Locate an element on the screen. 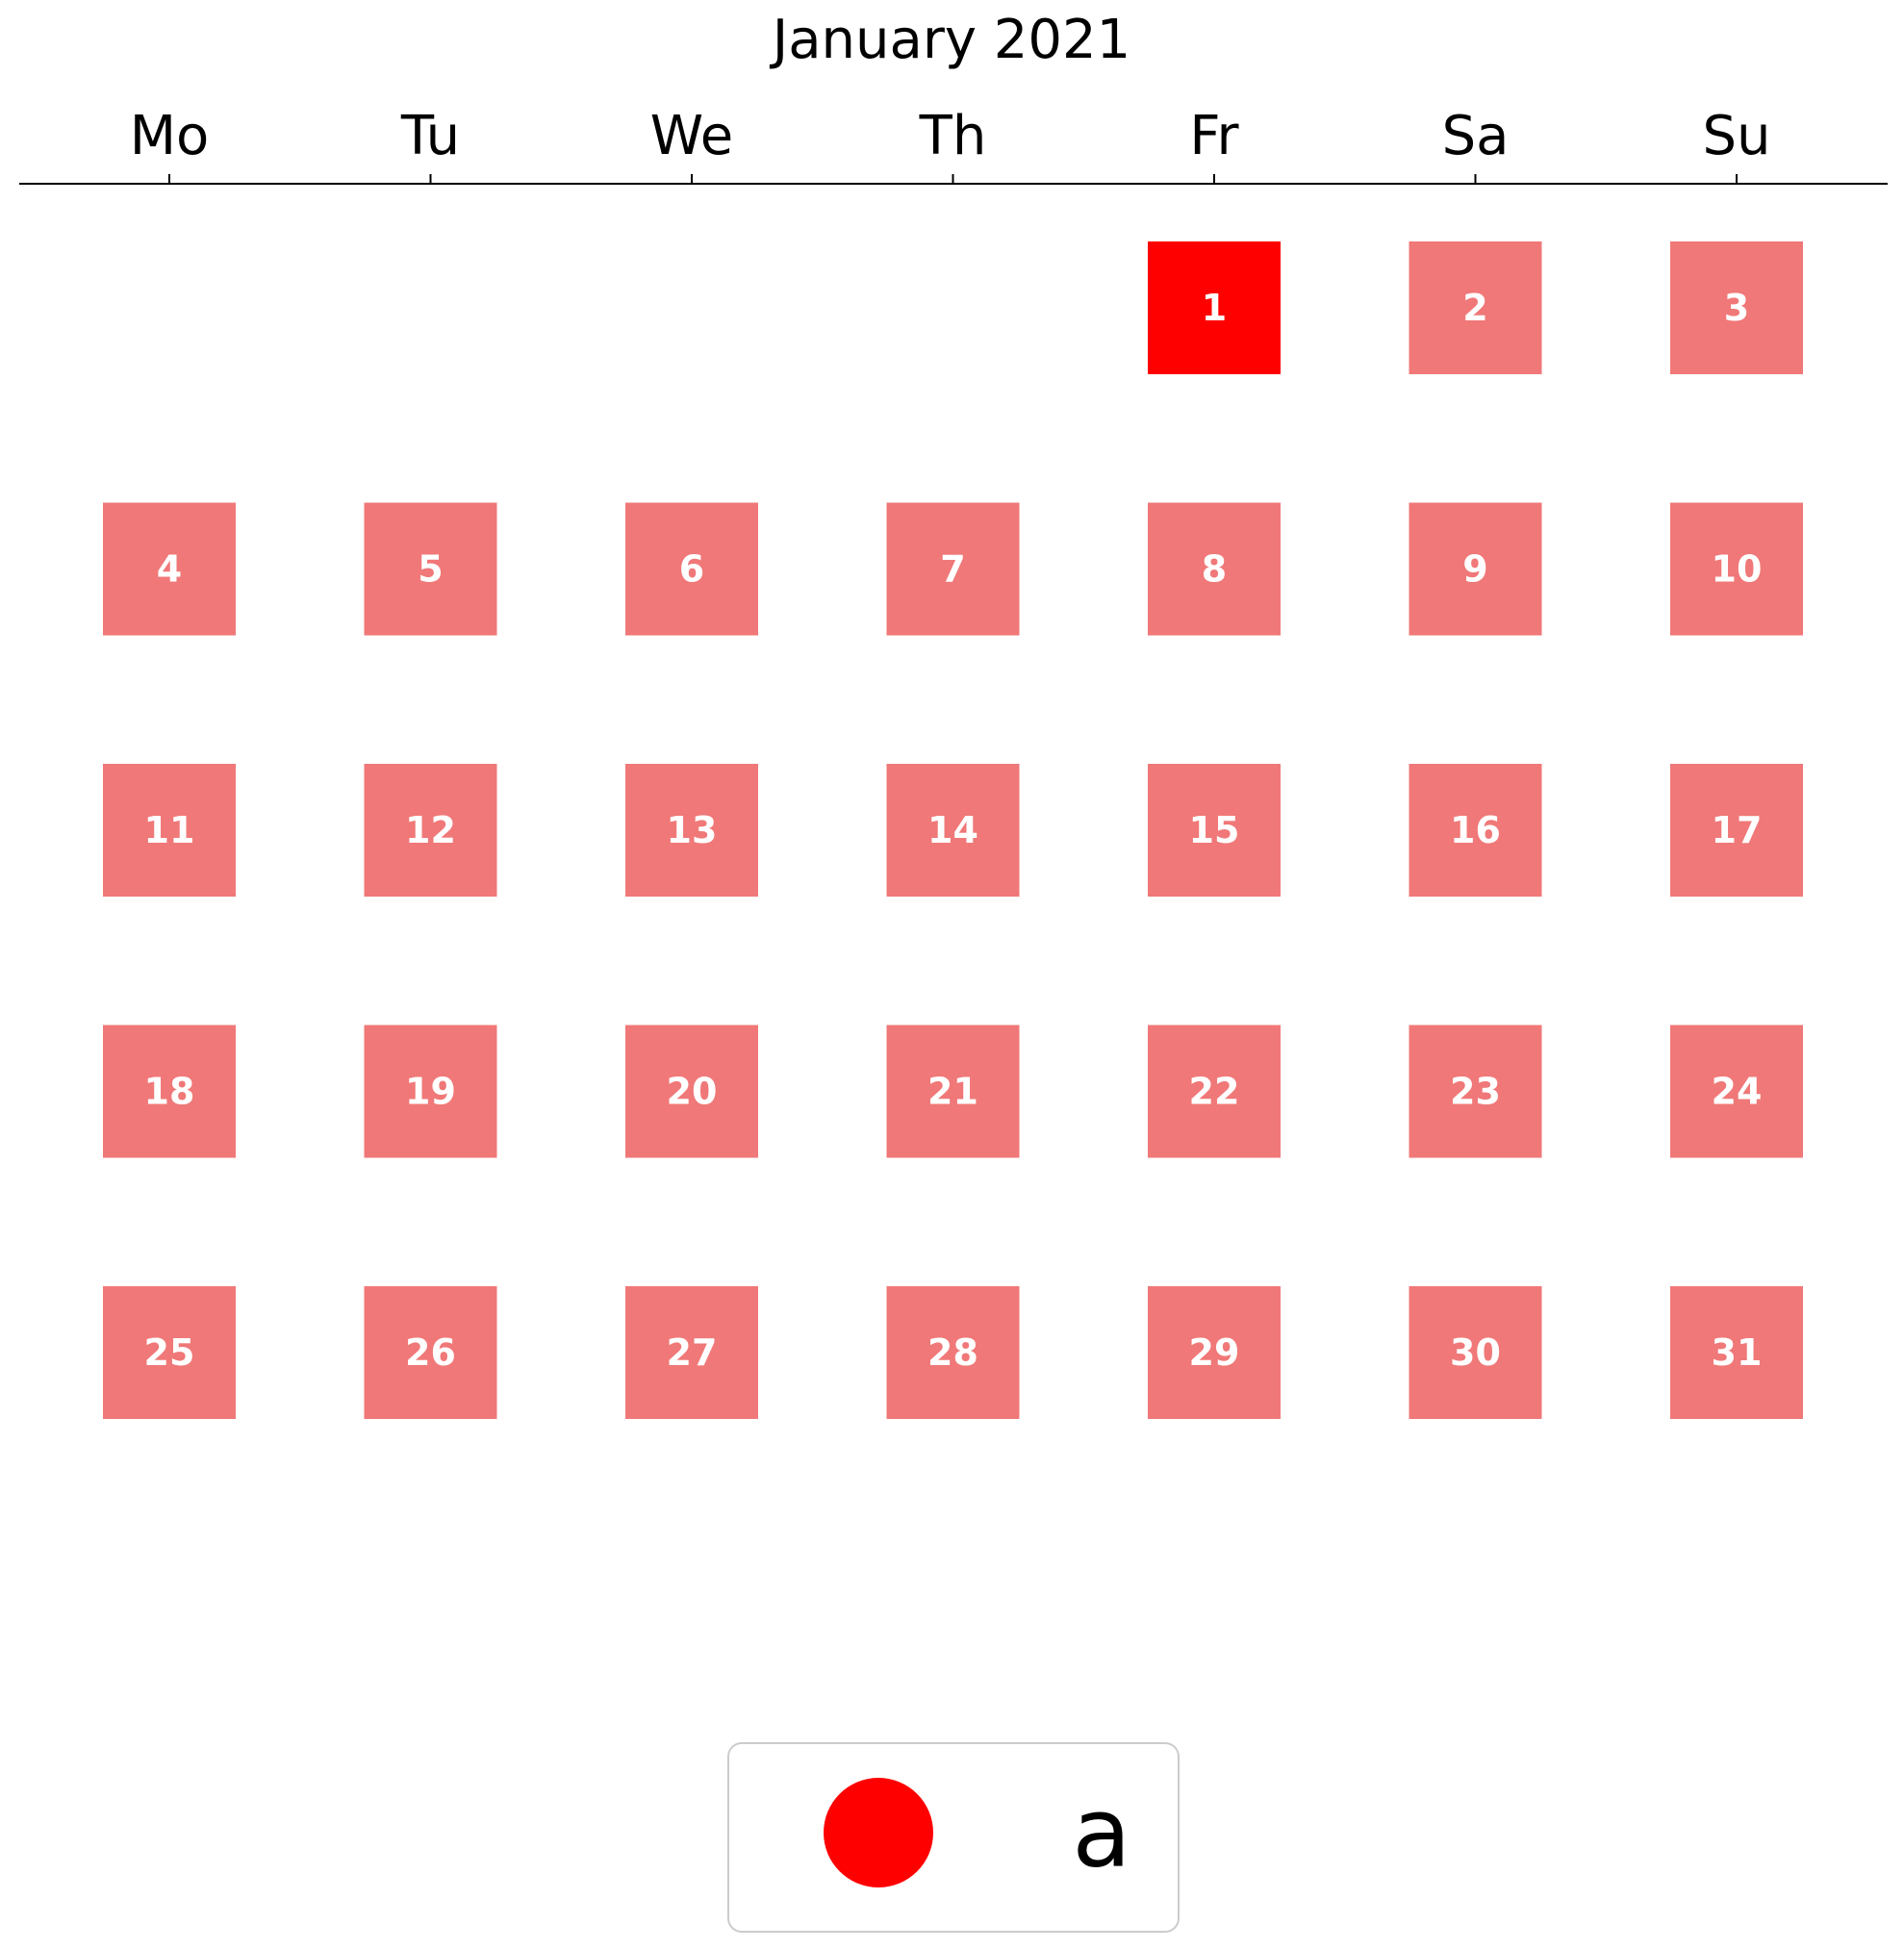 This screenshot has width=1904, height=1950. day-cell-22: 22 is located at coordinates (1215, 1091).